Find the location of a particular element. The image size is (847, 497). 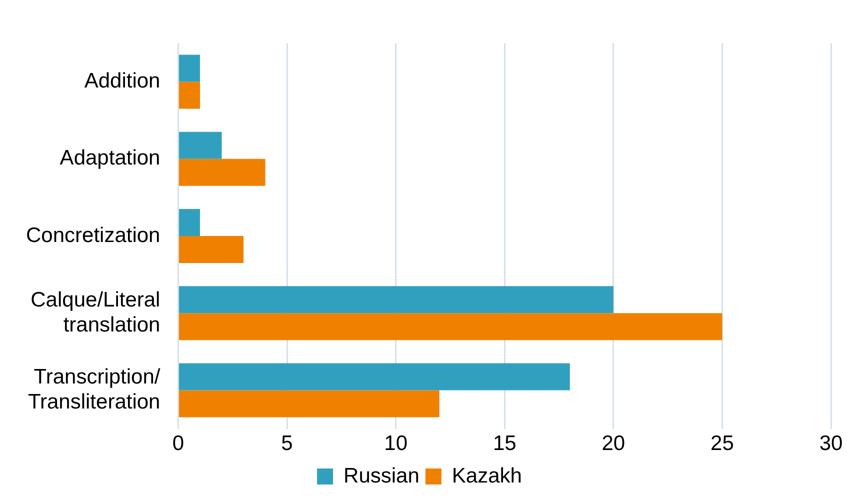

x-tick-label: 25 is located at coordinates (722, 444).